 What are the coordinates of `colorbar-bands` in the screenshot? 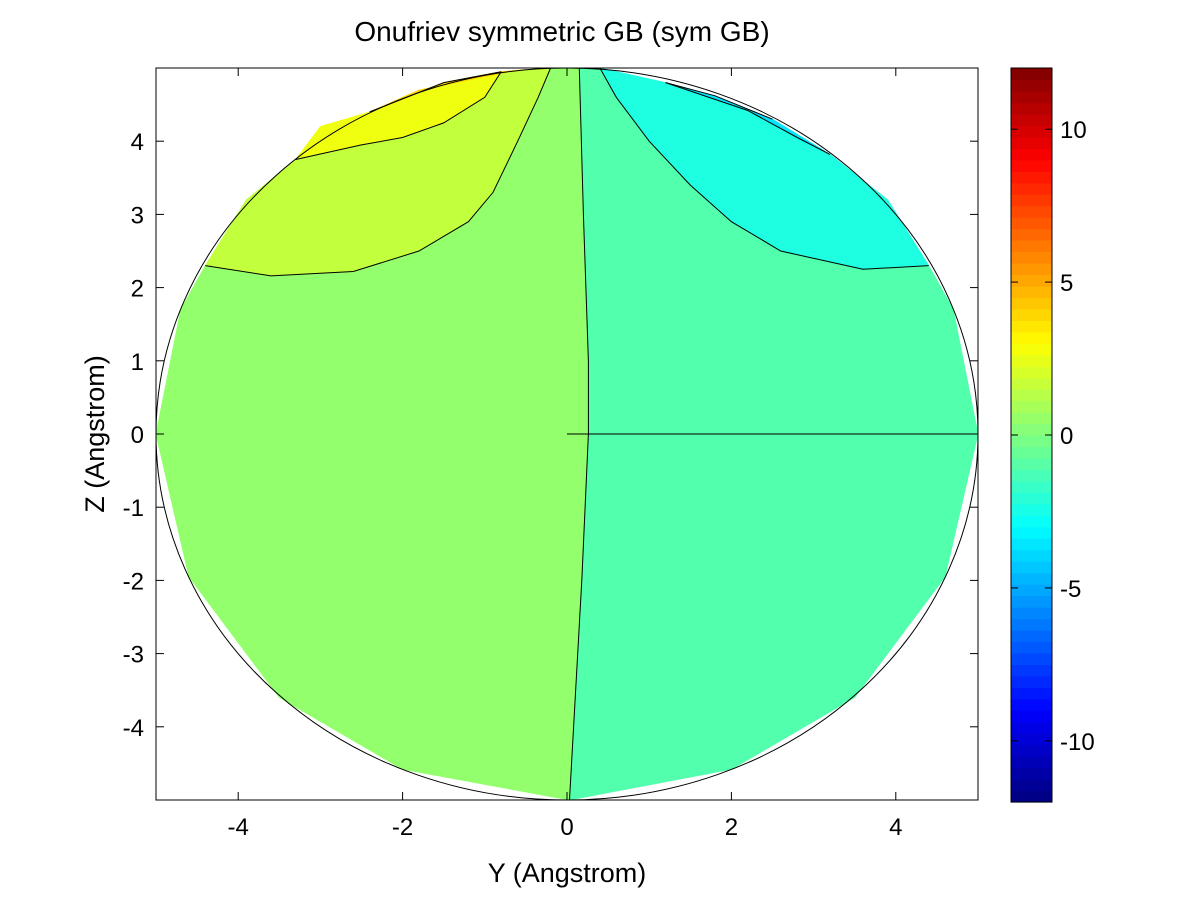 It's located at (1031, 435).